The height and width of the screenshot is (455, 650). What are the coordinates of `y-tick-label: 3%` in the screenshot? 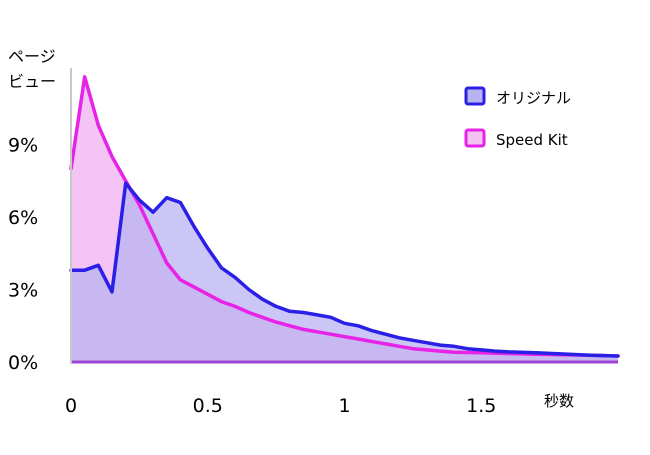 It's located at (23, 291).